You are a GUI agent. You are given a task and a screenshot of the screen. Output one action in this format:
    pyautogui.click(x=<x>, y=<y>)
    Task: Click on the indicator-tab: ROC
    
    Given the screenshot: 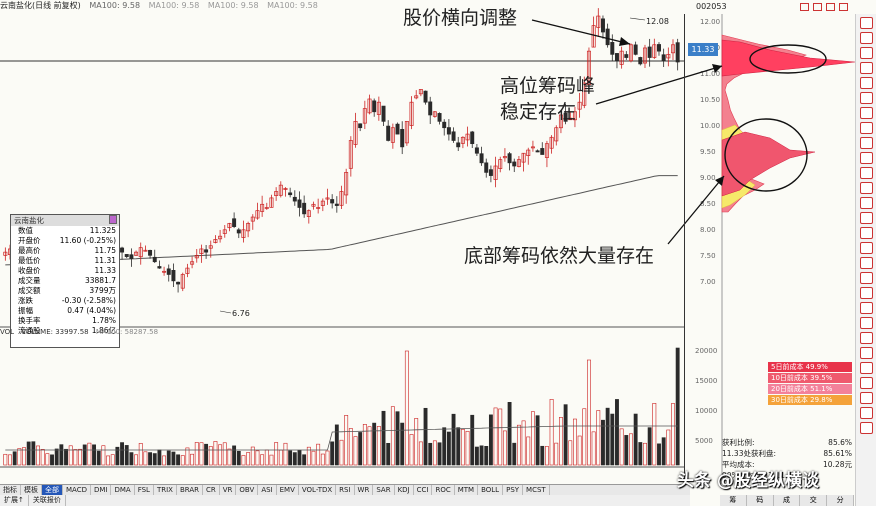 What is the action you would take?
    pyautogui.click(x=443, y=490)
    